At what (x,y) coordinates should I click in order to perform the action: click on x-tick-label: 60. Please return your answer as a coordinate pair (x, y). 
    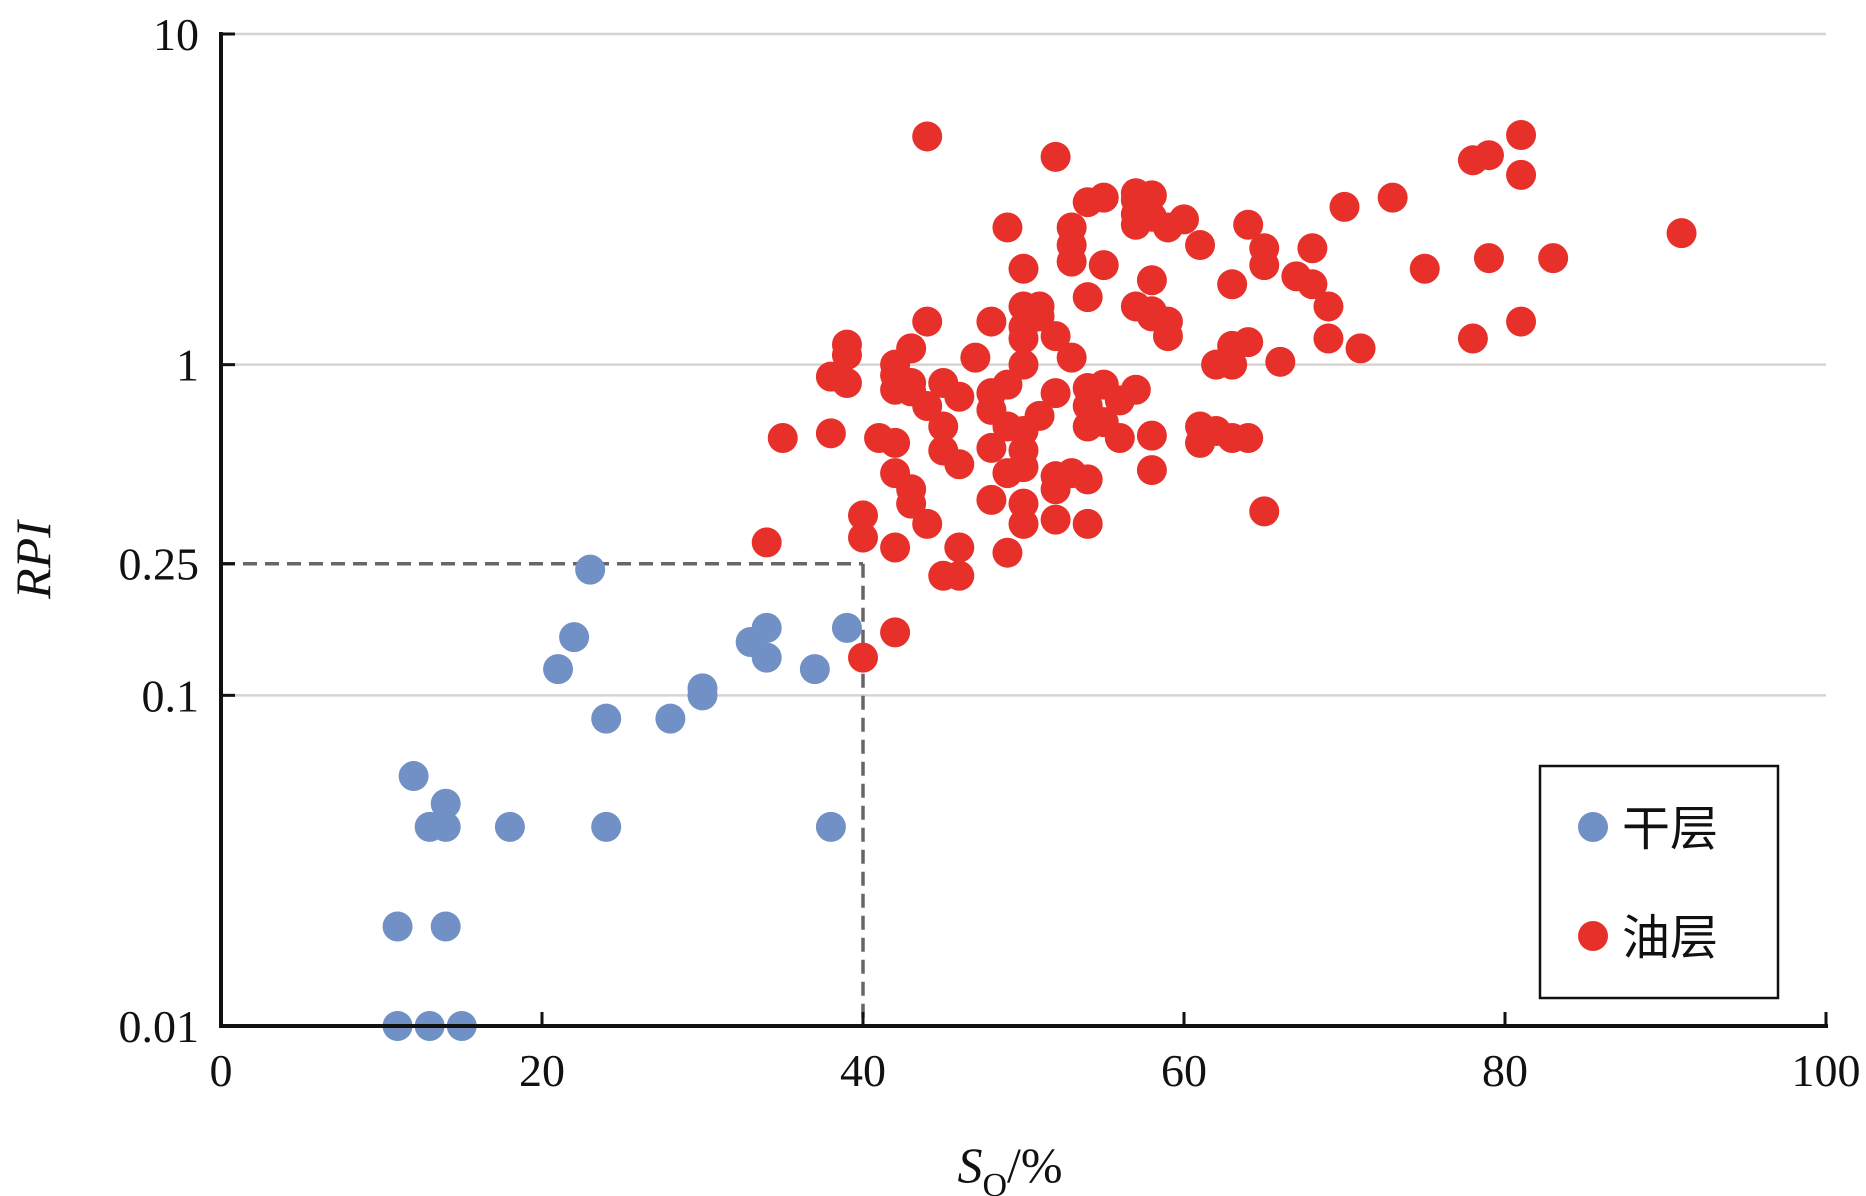
    Looking at the image, I should click on (1184, 1070).